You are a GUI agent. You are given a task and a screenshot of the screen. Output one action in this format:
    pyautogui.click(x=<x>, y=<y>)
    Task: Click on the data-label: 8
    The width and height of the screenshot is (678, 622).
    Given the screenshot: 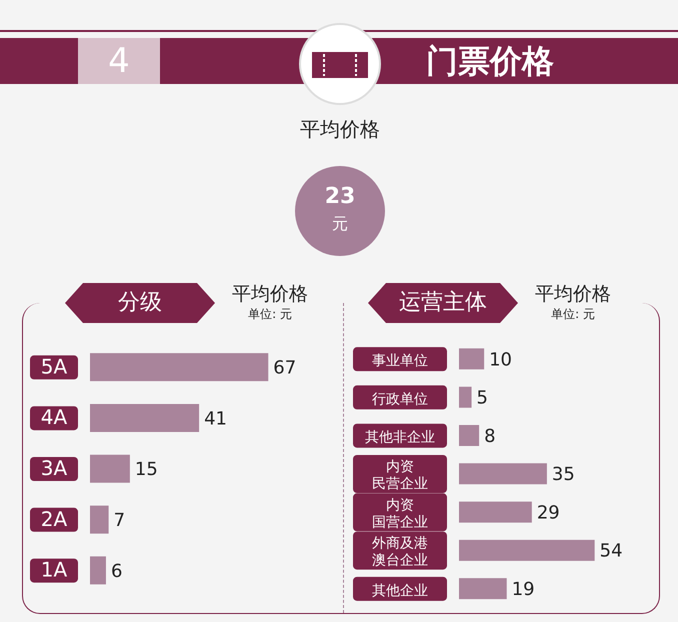 What is the action you would take?
    pyautogui.click(x=490, y=436)
    